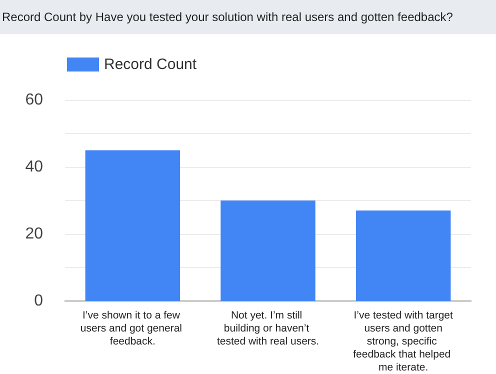 This screenshot has height=374, width=496. I want to click on y-tick-label: 60, so click(34, 100).